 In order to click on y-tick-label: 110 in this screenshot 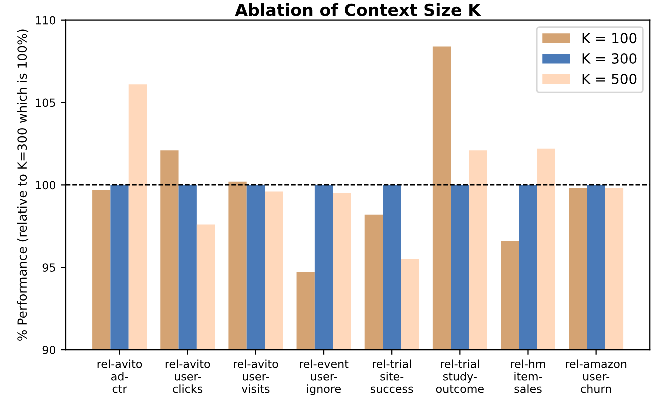, I will do `click(46, 20)`.